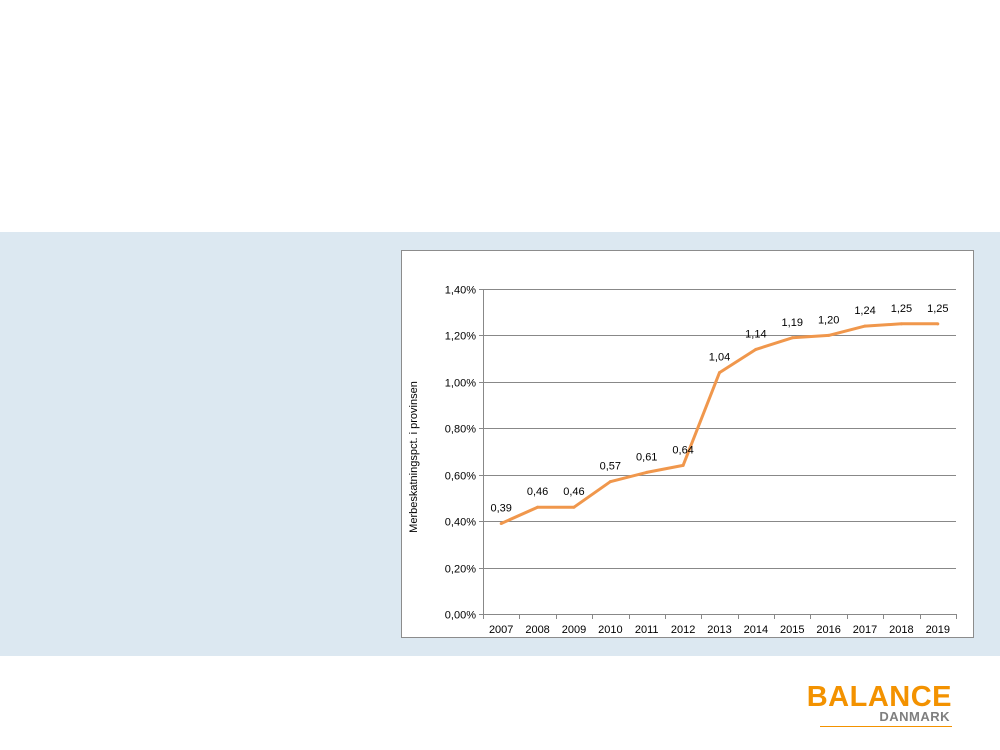  Describe the element at coordinates (460, 523) in the screenshot. I see `y-tick-label: 0,40%` at that location.